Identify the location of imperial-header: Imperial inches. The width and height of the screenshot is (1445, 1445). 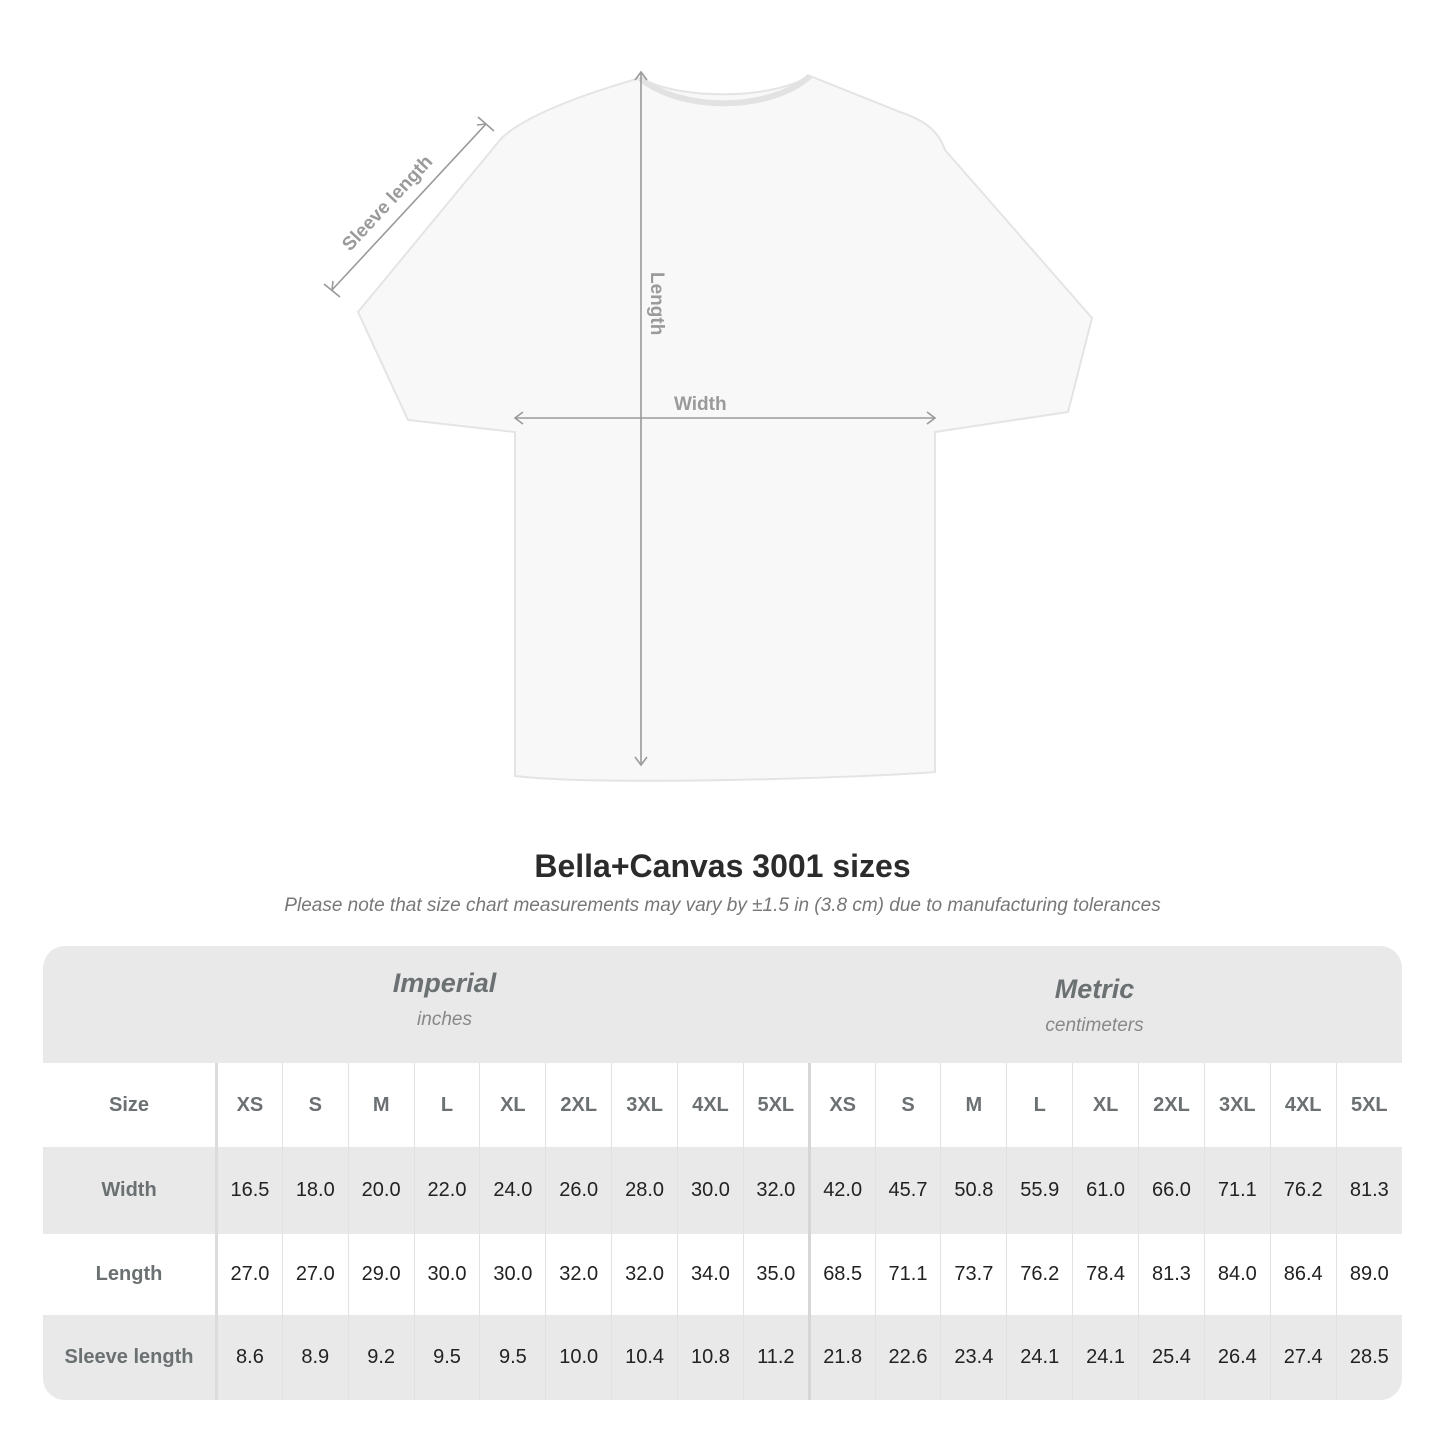
(444, 999).